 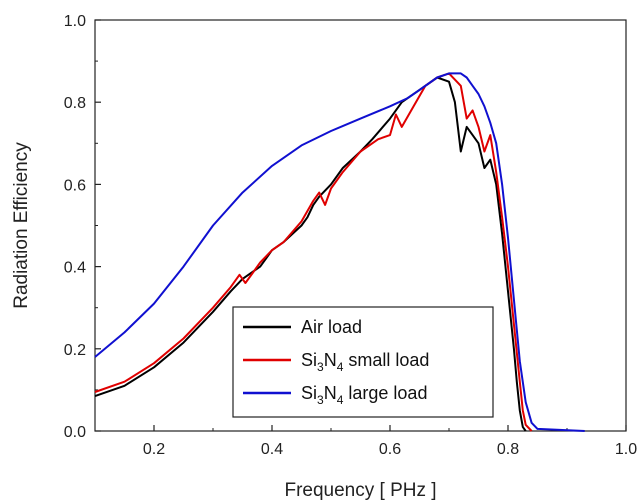 What do you see at coordinates (386, 360) in the screenshot?
I see `legend-label-part: small load` at bounding box center [386, 360].